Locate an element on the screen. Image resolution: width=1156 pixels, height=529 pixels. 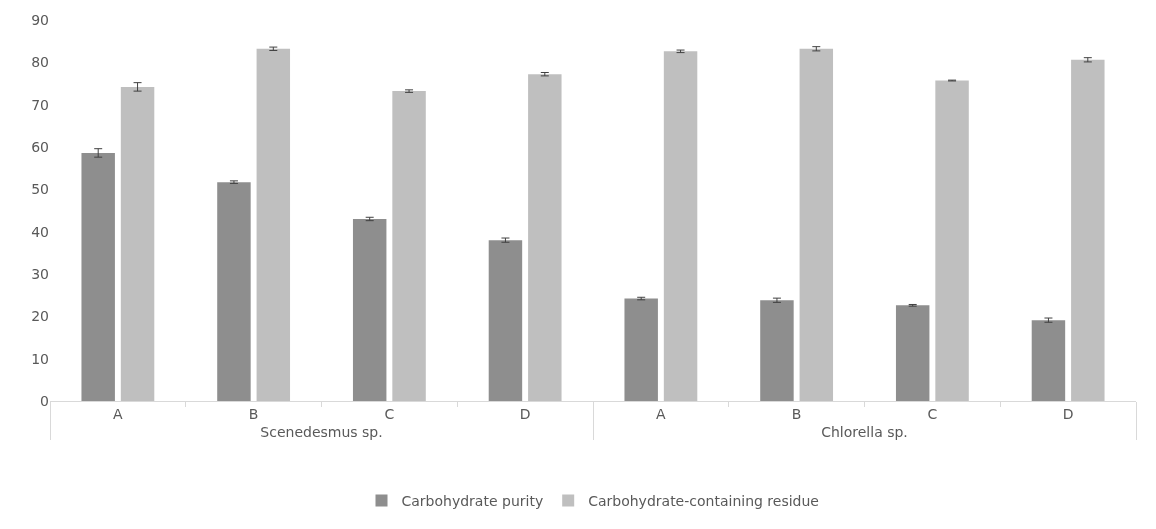
y-tick-label: 60 is located at coordinates (40, 146).